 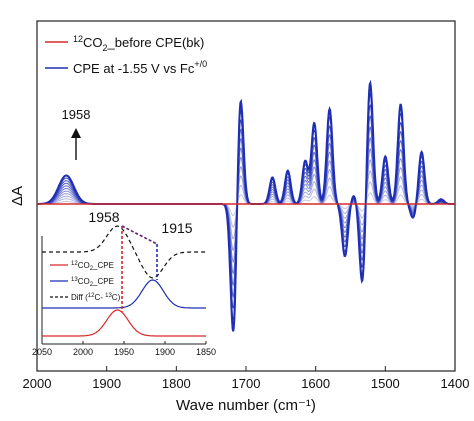 I want to click on inset-traces, so click(x=124, y=281).